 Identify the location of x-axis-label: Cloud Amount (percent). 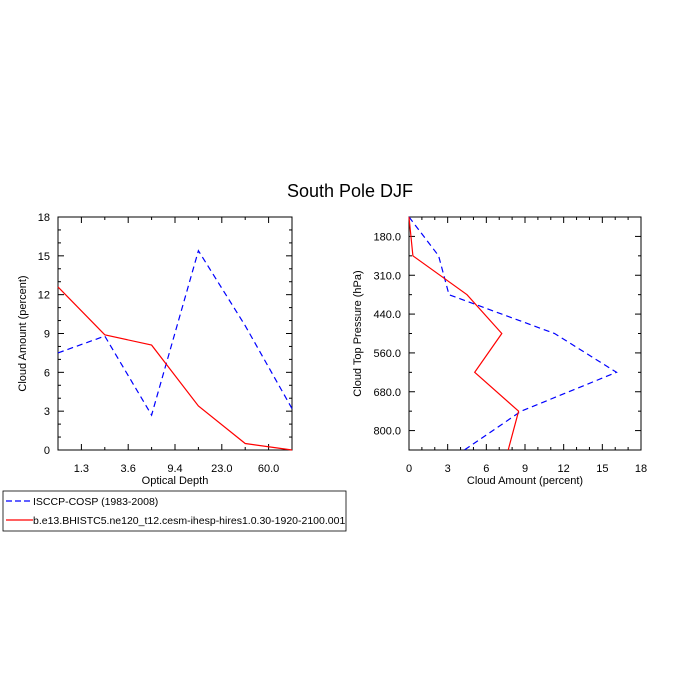
(525, 481).